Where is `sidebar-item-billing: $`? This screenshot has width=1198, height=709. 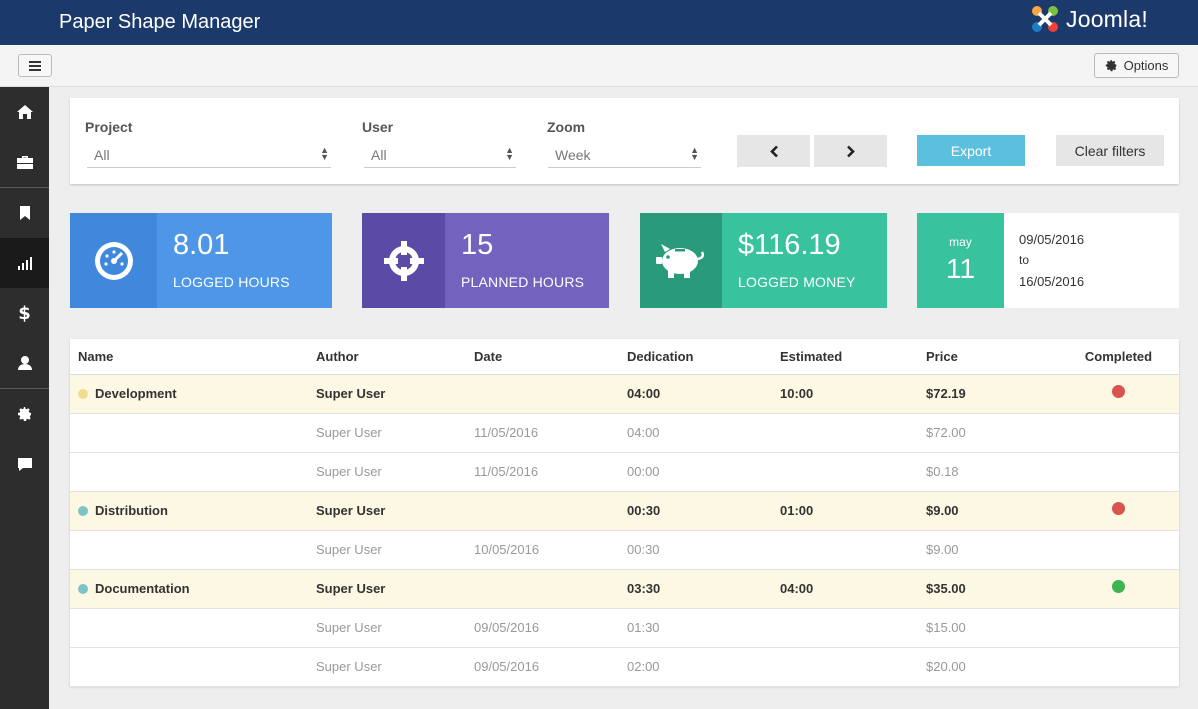 sidebar-item-billing: $ is located at coordinates (24, 313).